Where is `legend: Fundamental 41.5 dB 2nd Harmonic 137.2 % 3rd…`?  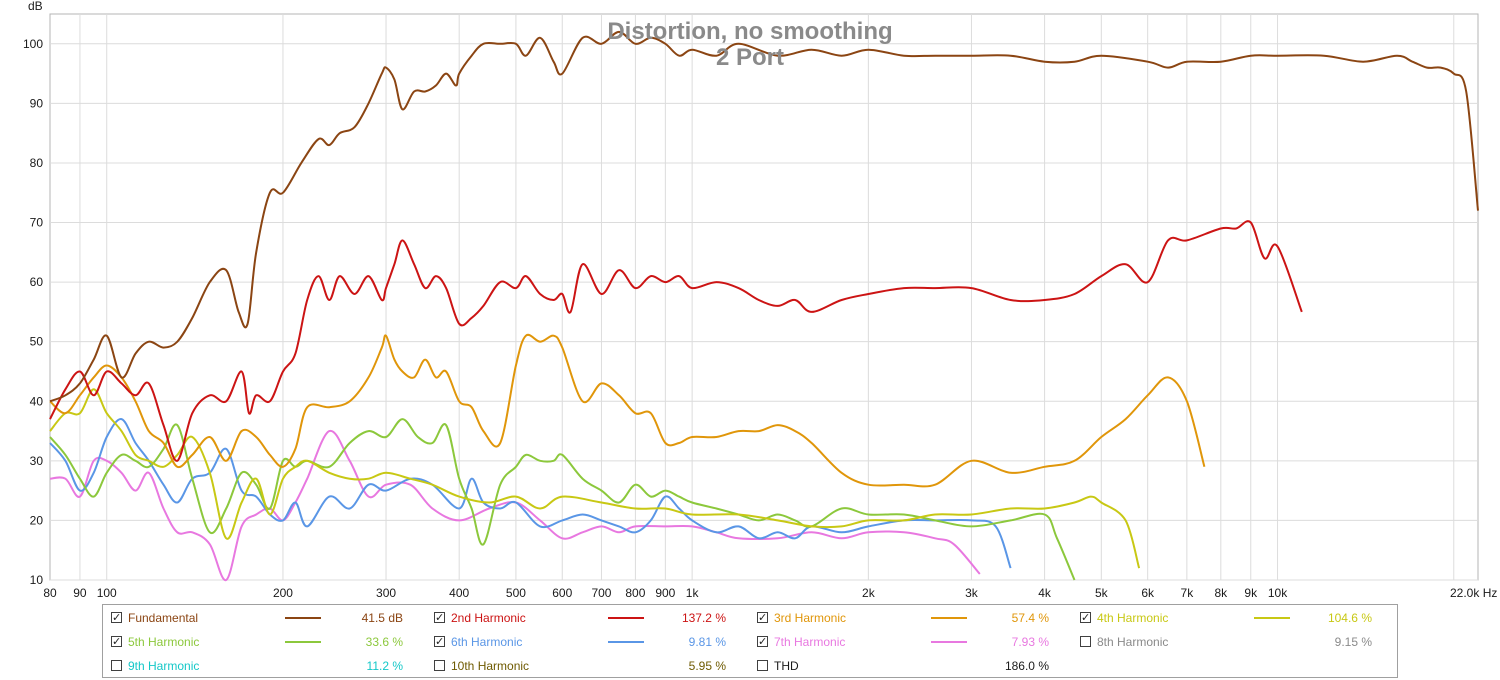
legend: Fundamental 41.5 dB 2nd Harmonic 137.2 % 3rd… is located at coordinates (750, 641).